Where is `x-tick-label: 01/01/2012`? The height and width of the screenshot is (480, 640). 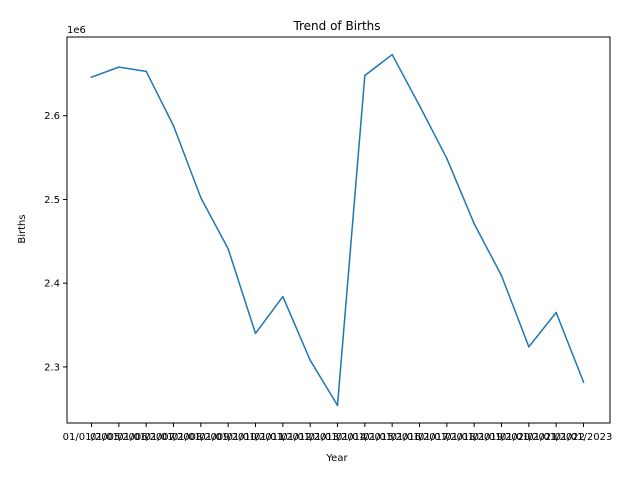 x-tick-label: 01/01/2012 is located at coordinates (283, 437).